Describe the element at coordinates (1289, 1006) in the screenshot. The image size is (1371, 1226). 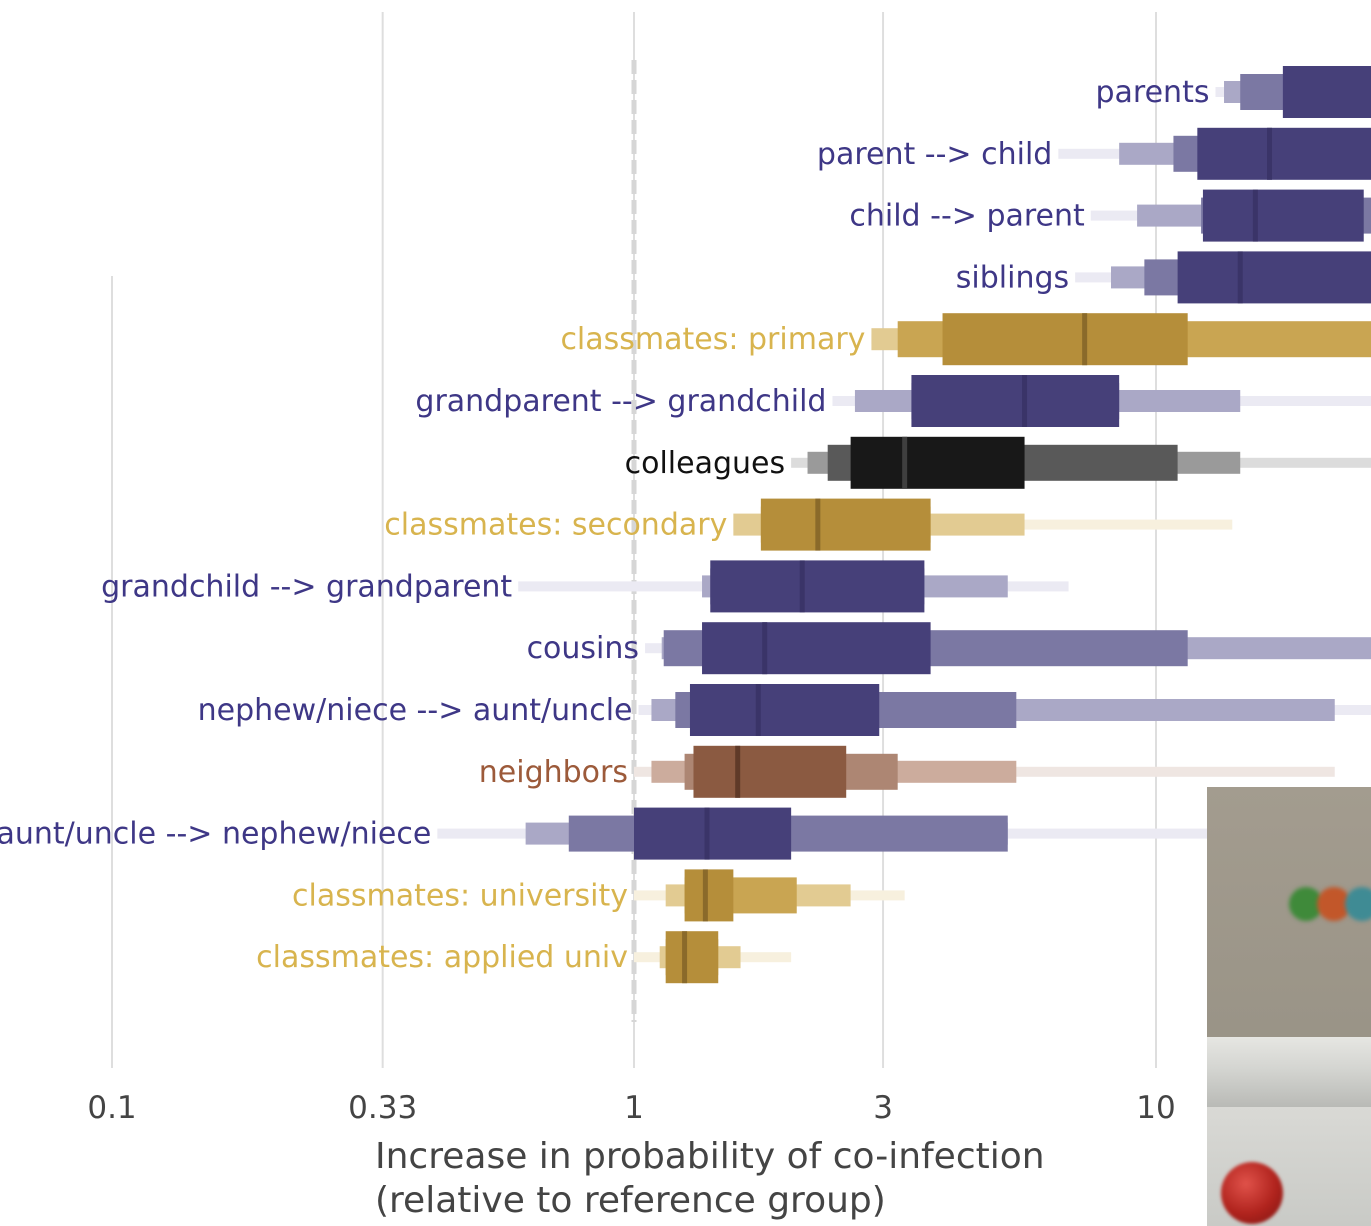
I see `photo-inset` at that location.